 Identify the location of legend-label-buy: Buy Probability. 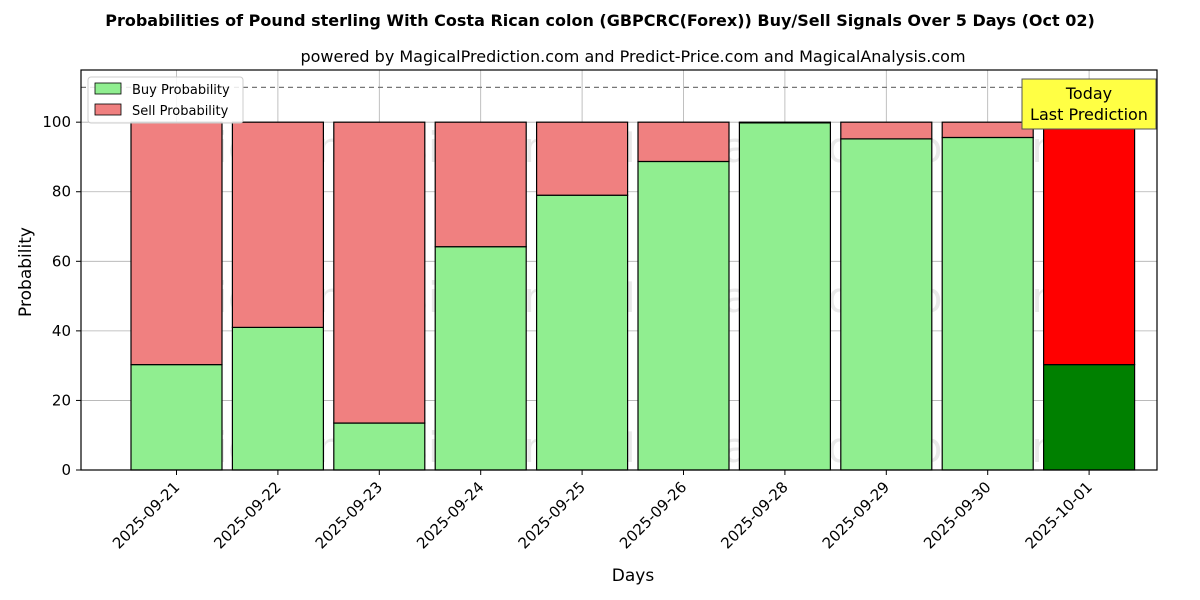
(181, 90).